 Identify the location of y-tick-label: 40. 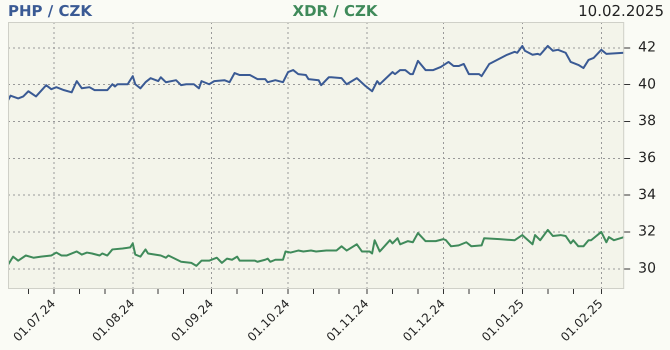
(647, 84).